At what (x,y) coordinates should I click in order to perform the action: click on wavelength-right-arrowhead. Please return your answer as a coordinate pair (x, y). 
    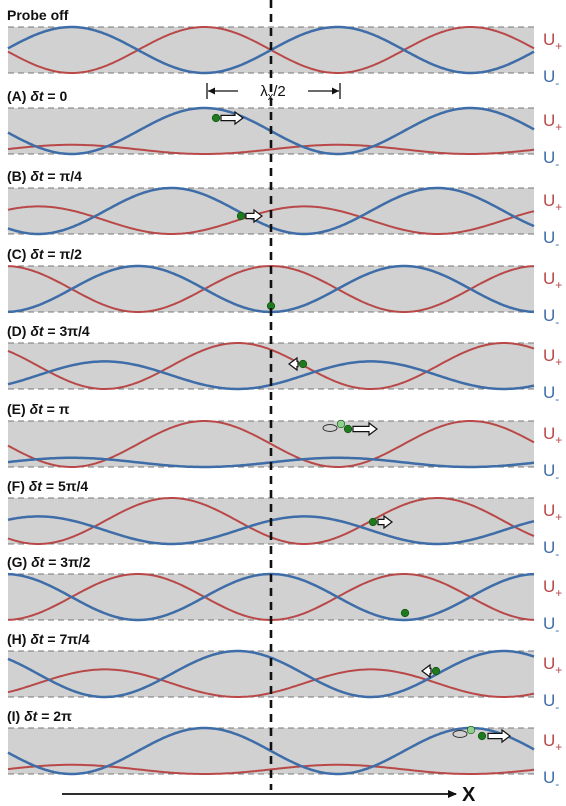
    Looking at the image, I should click on (335, 91).